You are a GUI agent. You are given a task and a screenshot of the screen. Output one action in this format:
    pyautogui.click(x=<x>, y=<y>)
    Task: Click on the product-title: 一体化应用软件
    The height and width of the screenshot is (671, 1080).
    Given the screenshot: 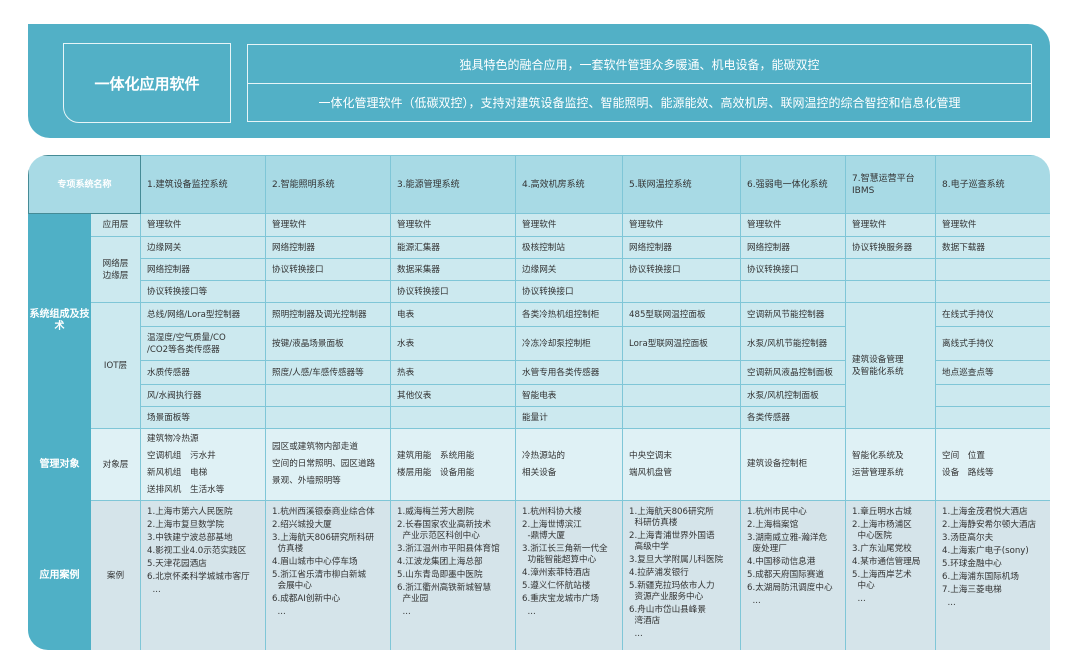 What is the action you would take?
    pyautogui.click(x=147, y=83)
    